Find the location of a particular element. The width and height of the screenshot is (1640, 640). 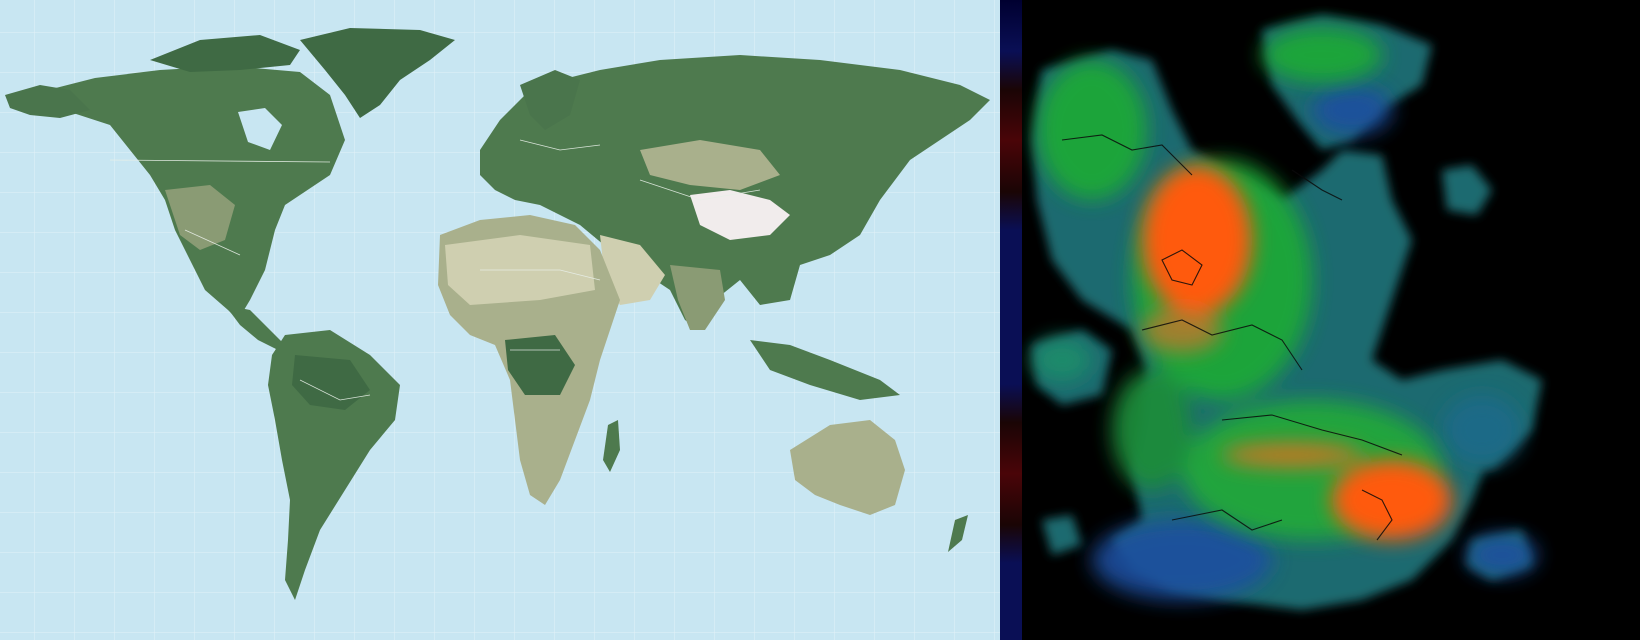

greenland-landmass is located at coordinates (377, 73).